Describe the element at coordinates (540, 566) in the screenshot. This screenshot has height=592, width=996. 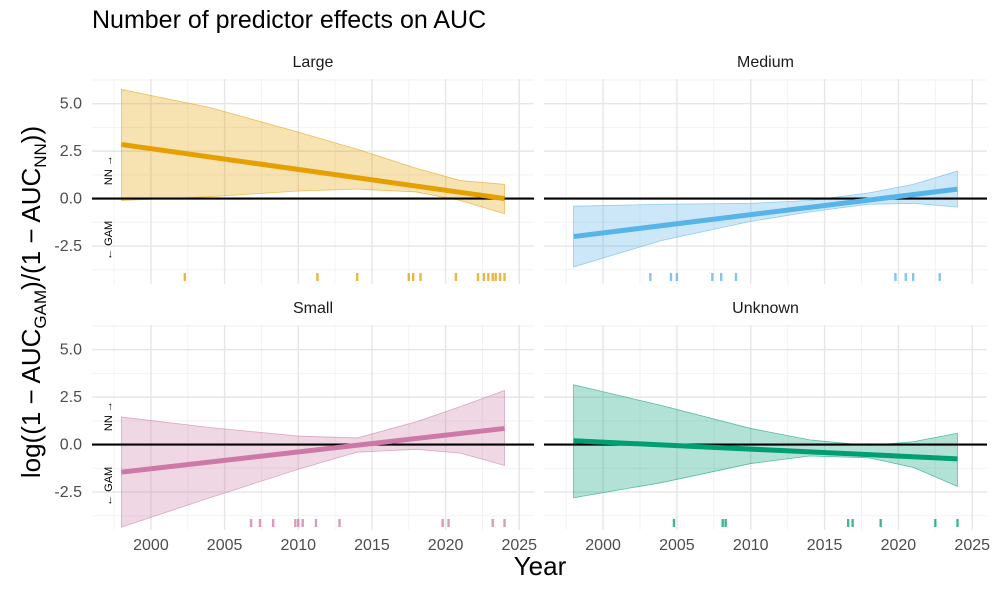
I see `x-axis-title: Year` at that location.